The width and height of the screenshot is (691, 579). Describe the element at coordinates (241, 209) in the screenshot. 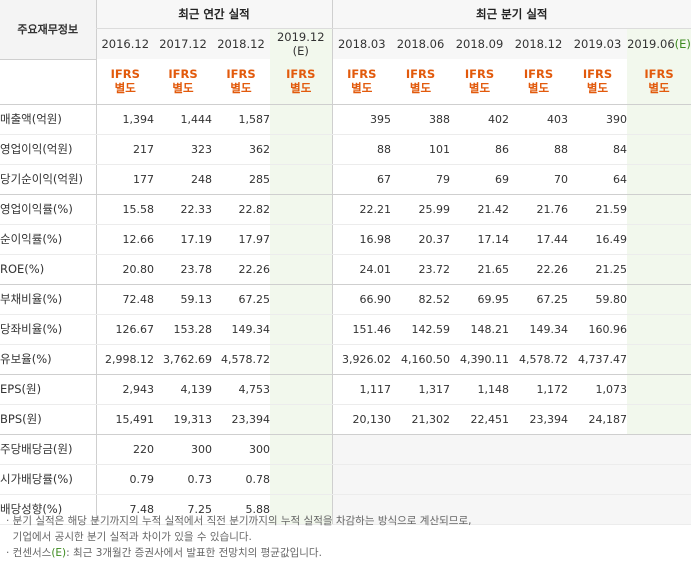

I see `annual-value-cell: 22.82` at that location.